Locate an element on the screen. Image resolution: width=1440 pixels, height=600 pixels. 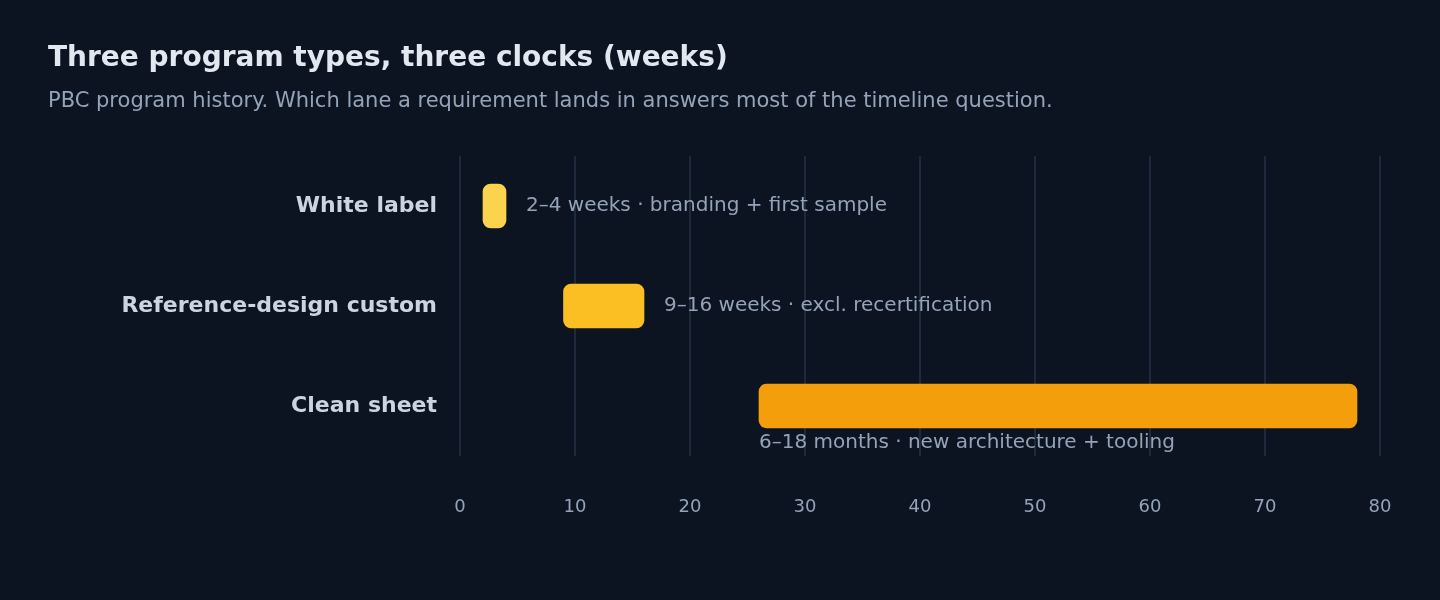
data-label: 2–4 weeks · branding + first sample is located at coordinates (706, 204).